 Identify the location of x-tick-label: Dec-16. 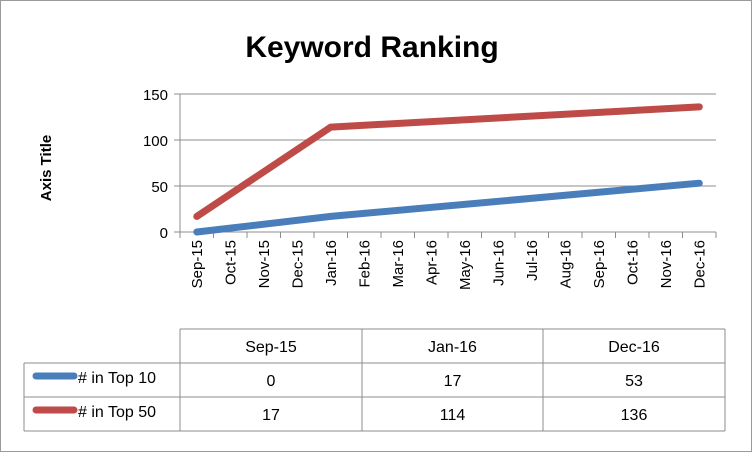
(699, 264).